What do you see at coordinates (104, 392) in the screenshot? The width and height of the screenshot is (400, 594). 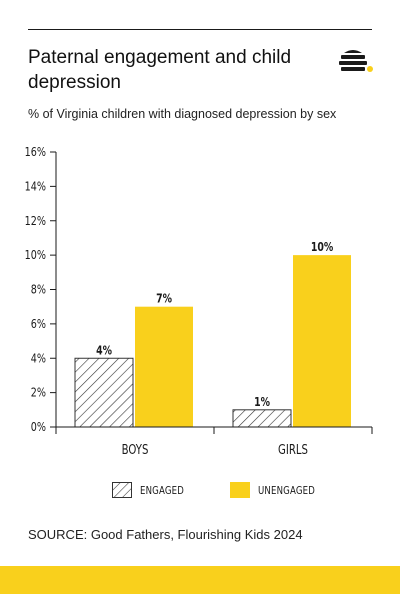 I see `bar-engaged-boys` at bounding box center [104, 392].